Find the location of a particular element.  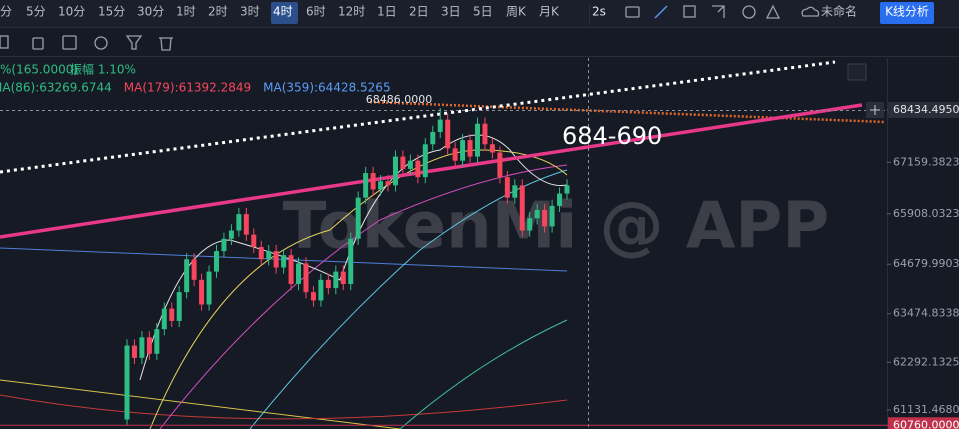

low-price-label: 60760.0000 is located at coordinates (926, 423).